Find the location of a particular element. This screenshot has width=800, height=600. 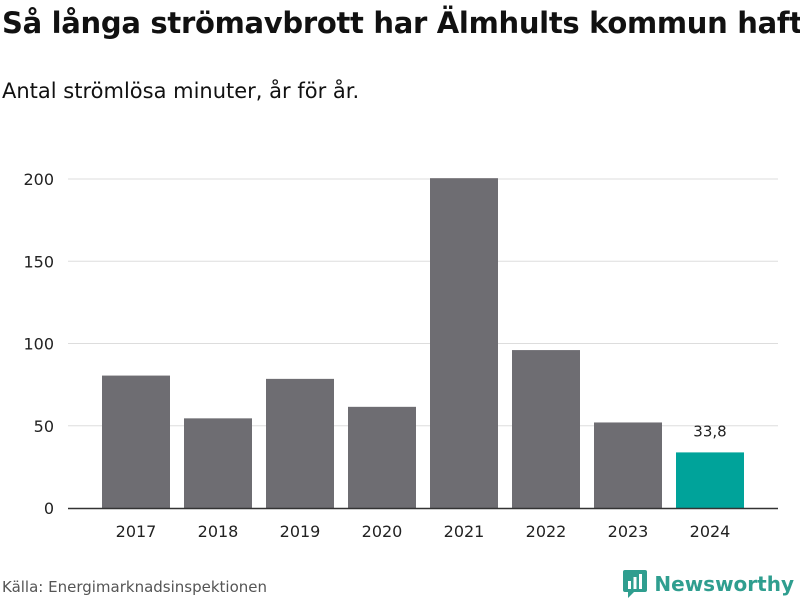

source-note: Källa: Energimarknadsinspektionen is located at coordinates (135, 587).